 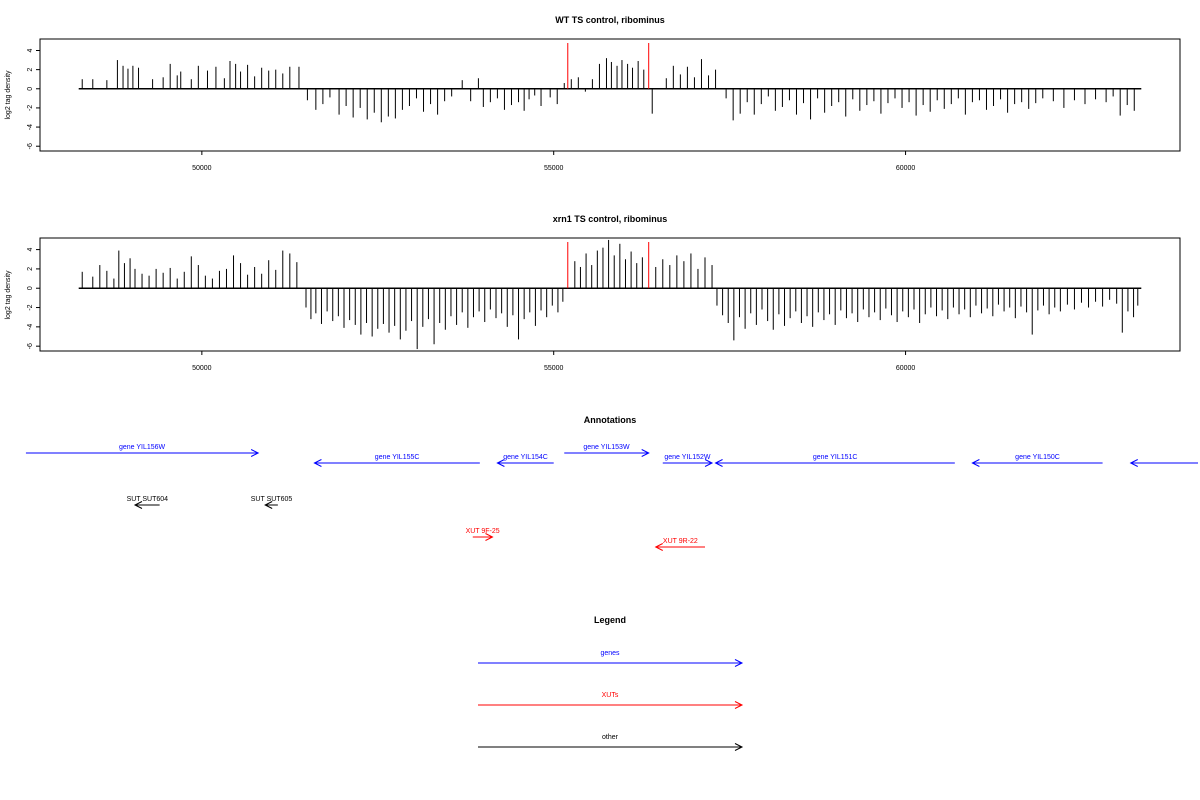 I want to click on legend-entry-xuts: XUTs, so click(x=611, y=700).